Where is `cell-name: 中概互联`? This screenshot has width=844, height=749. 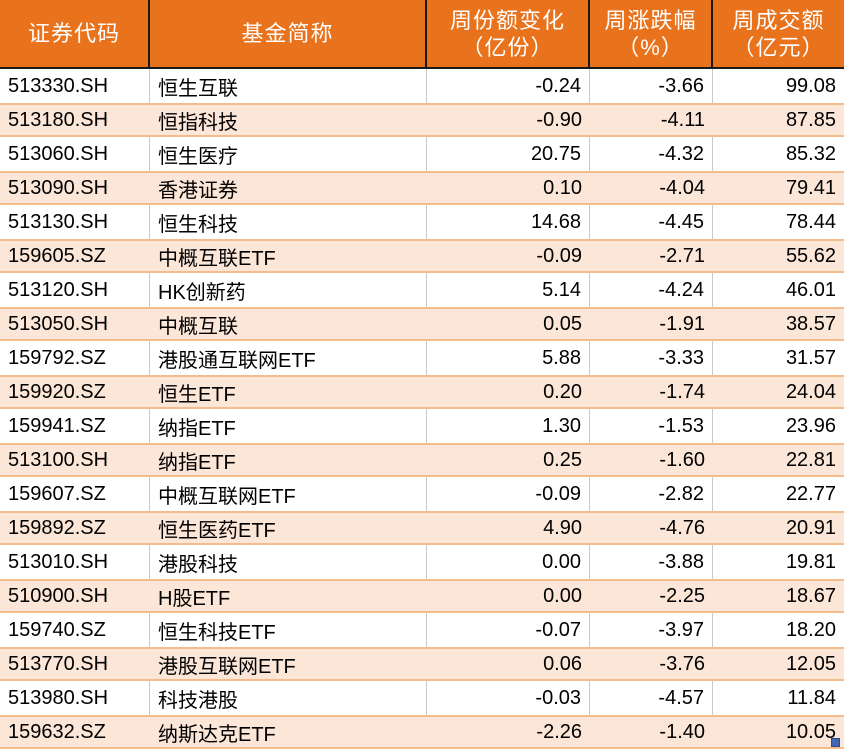 cell-name: 中概互联 is located at coordinates (198, 326).